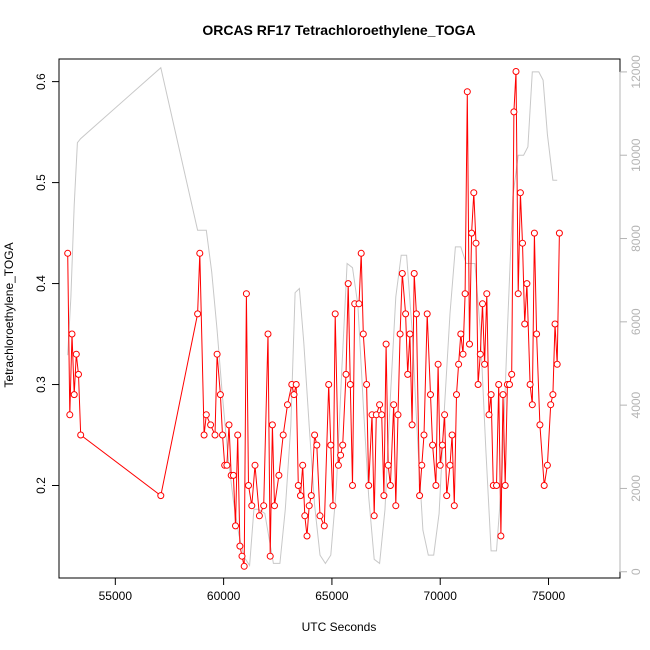  Describe the element at coordinates (636, 155) in the screenshot. I see `secondary-y-tick-label: 10000` at that location.